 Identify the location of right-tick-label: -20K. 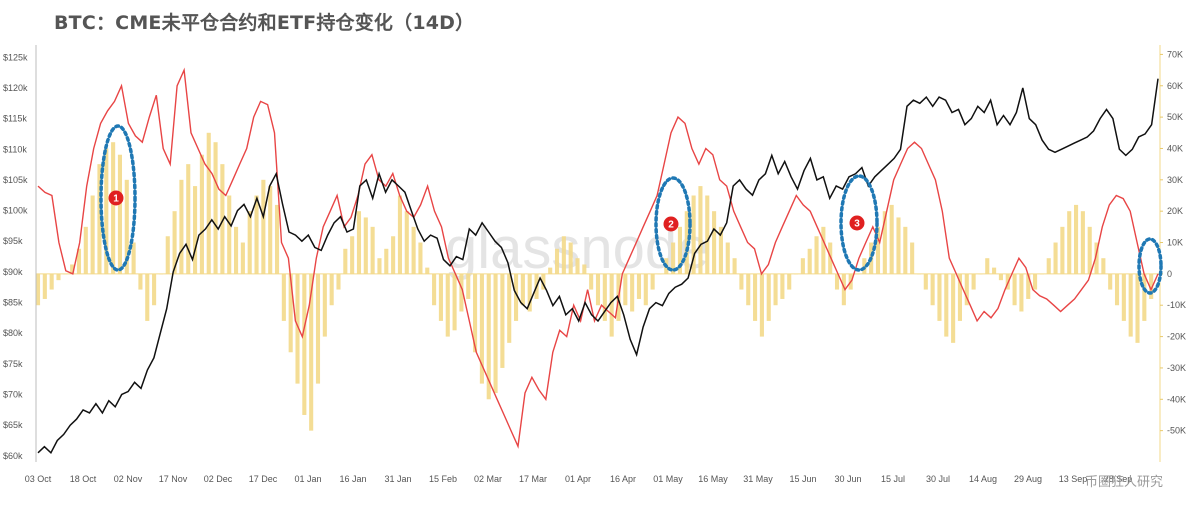
(1176, 337).